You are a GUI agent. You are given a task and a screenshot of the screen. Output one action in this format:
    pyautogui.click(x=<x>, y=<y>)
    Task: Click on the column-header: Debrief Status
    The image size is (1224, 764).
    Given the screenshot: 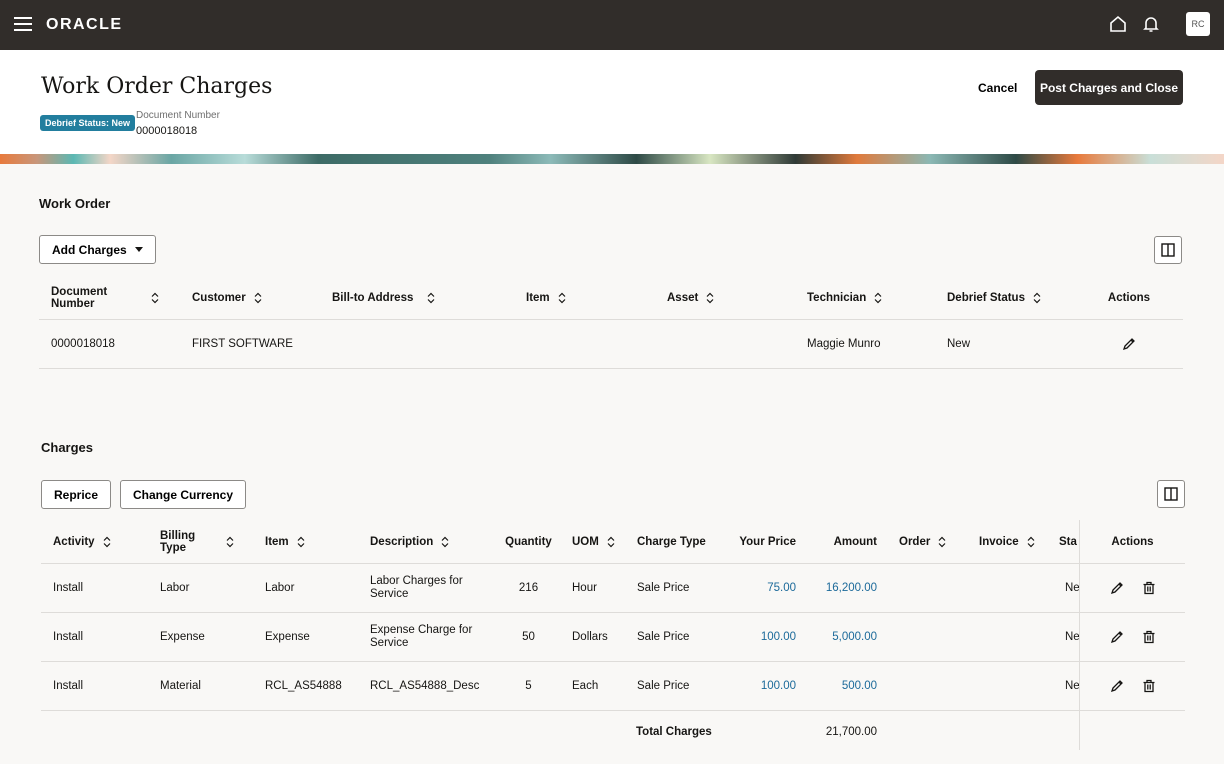 What is the action you would take?
    pyautogui.click(x=1005, y=298)
    